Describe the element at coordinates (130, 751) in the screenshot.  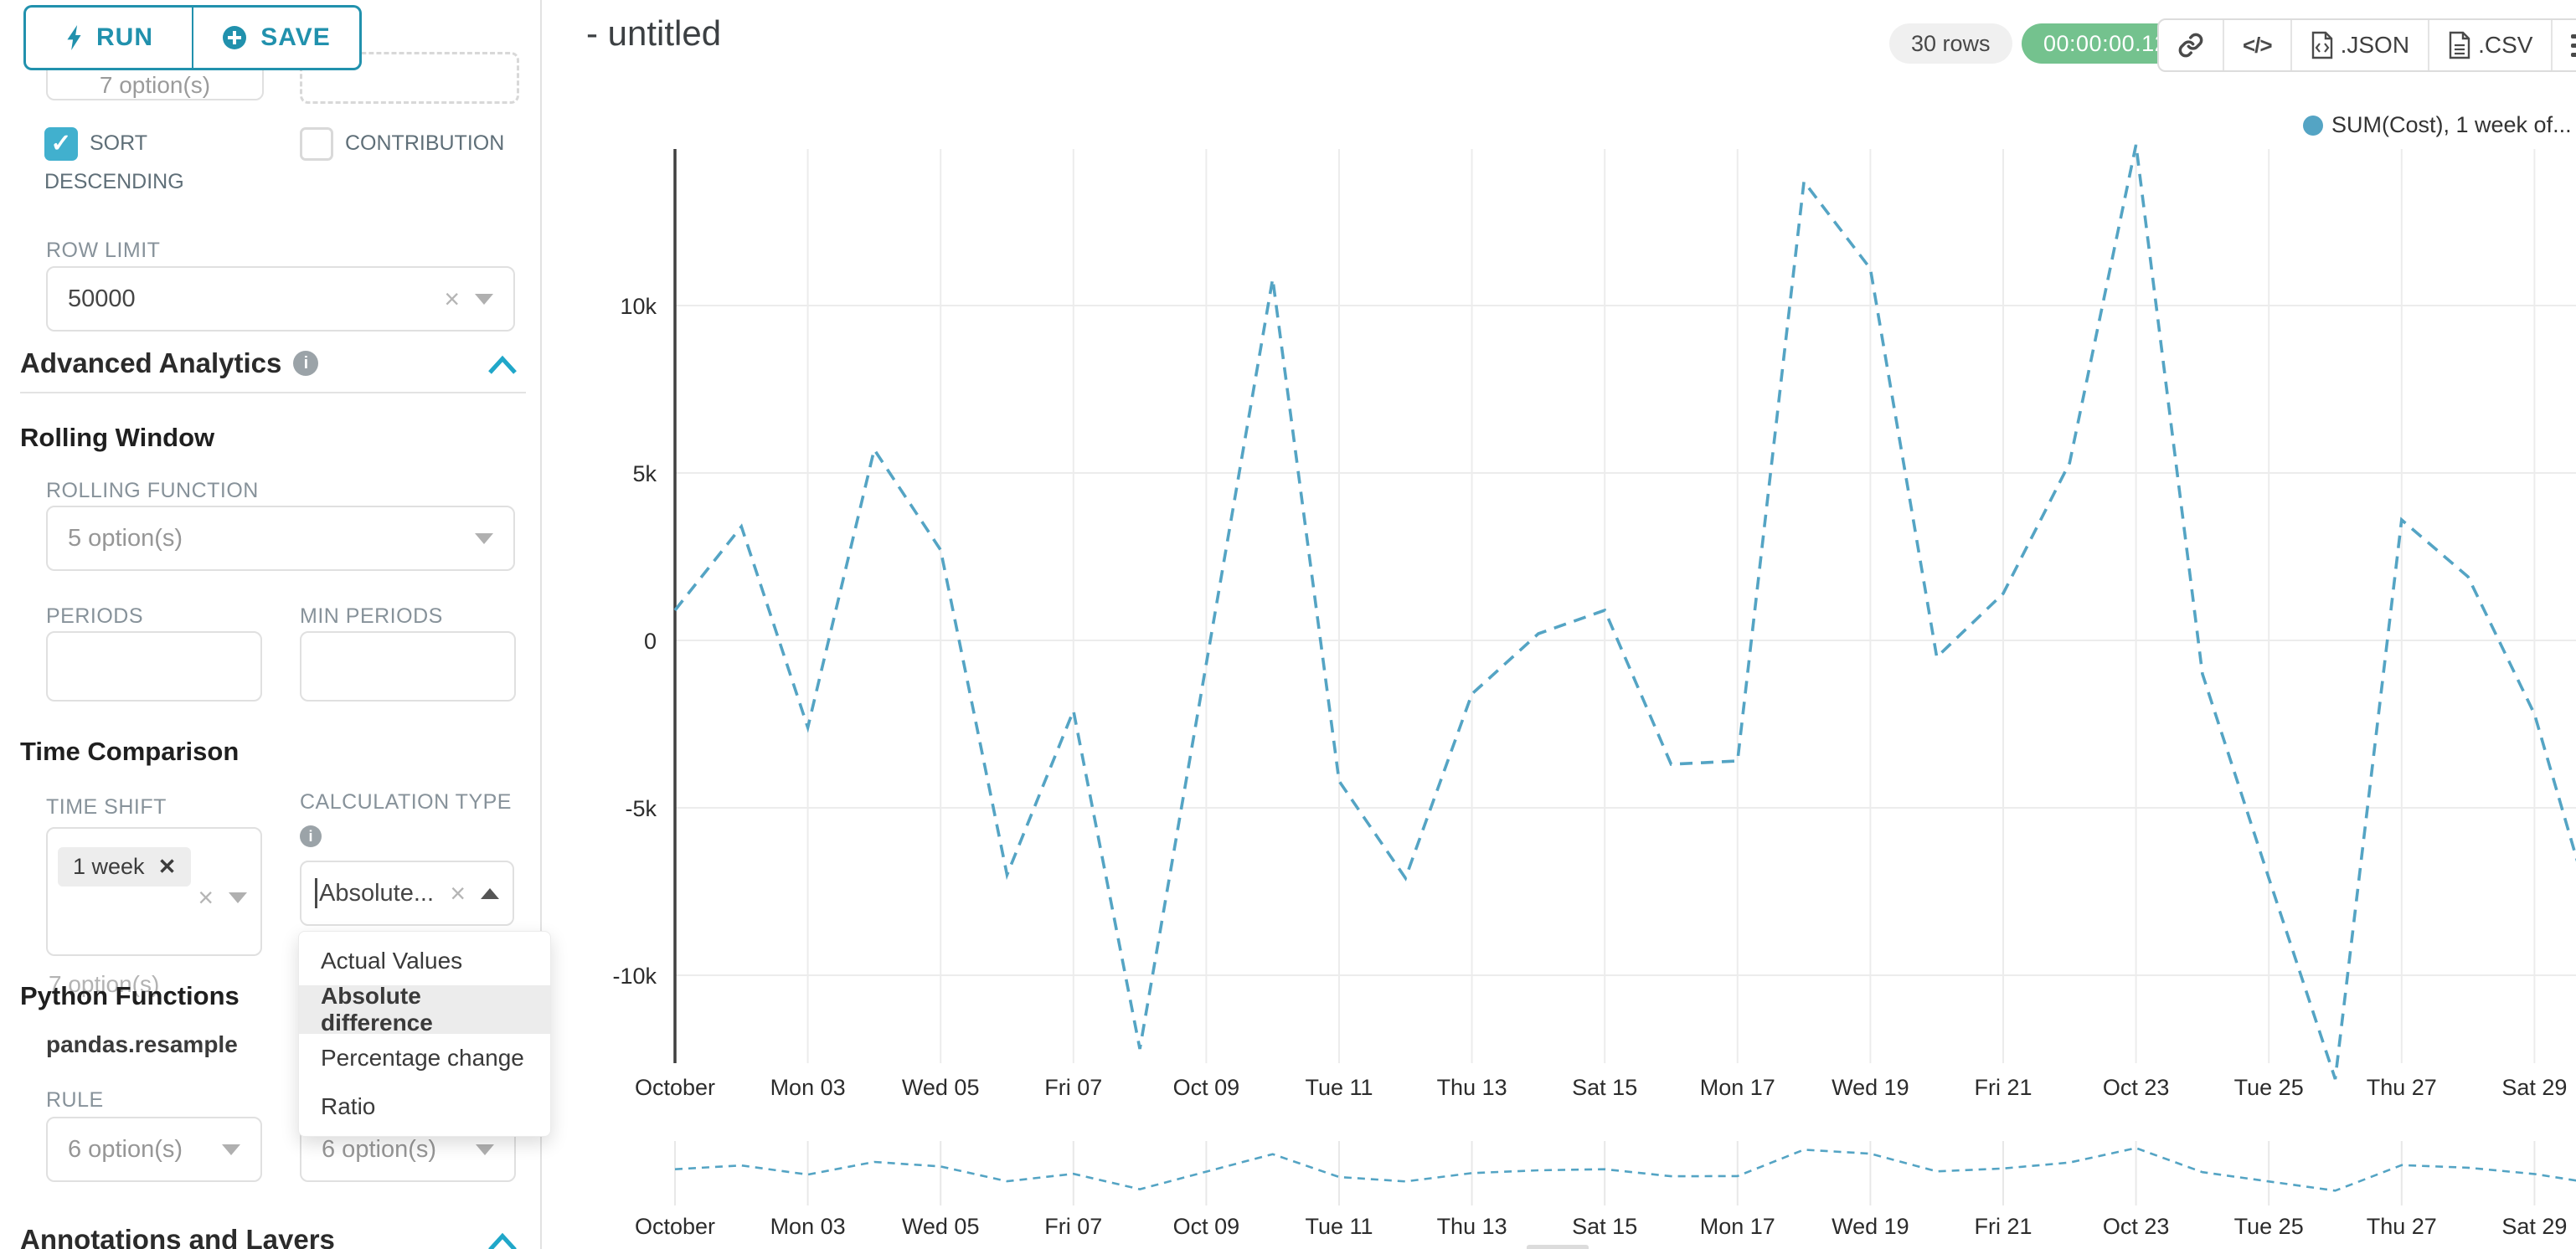
I see `time-comparison-title: Time Comparison` at that location.